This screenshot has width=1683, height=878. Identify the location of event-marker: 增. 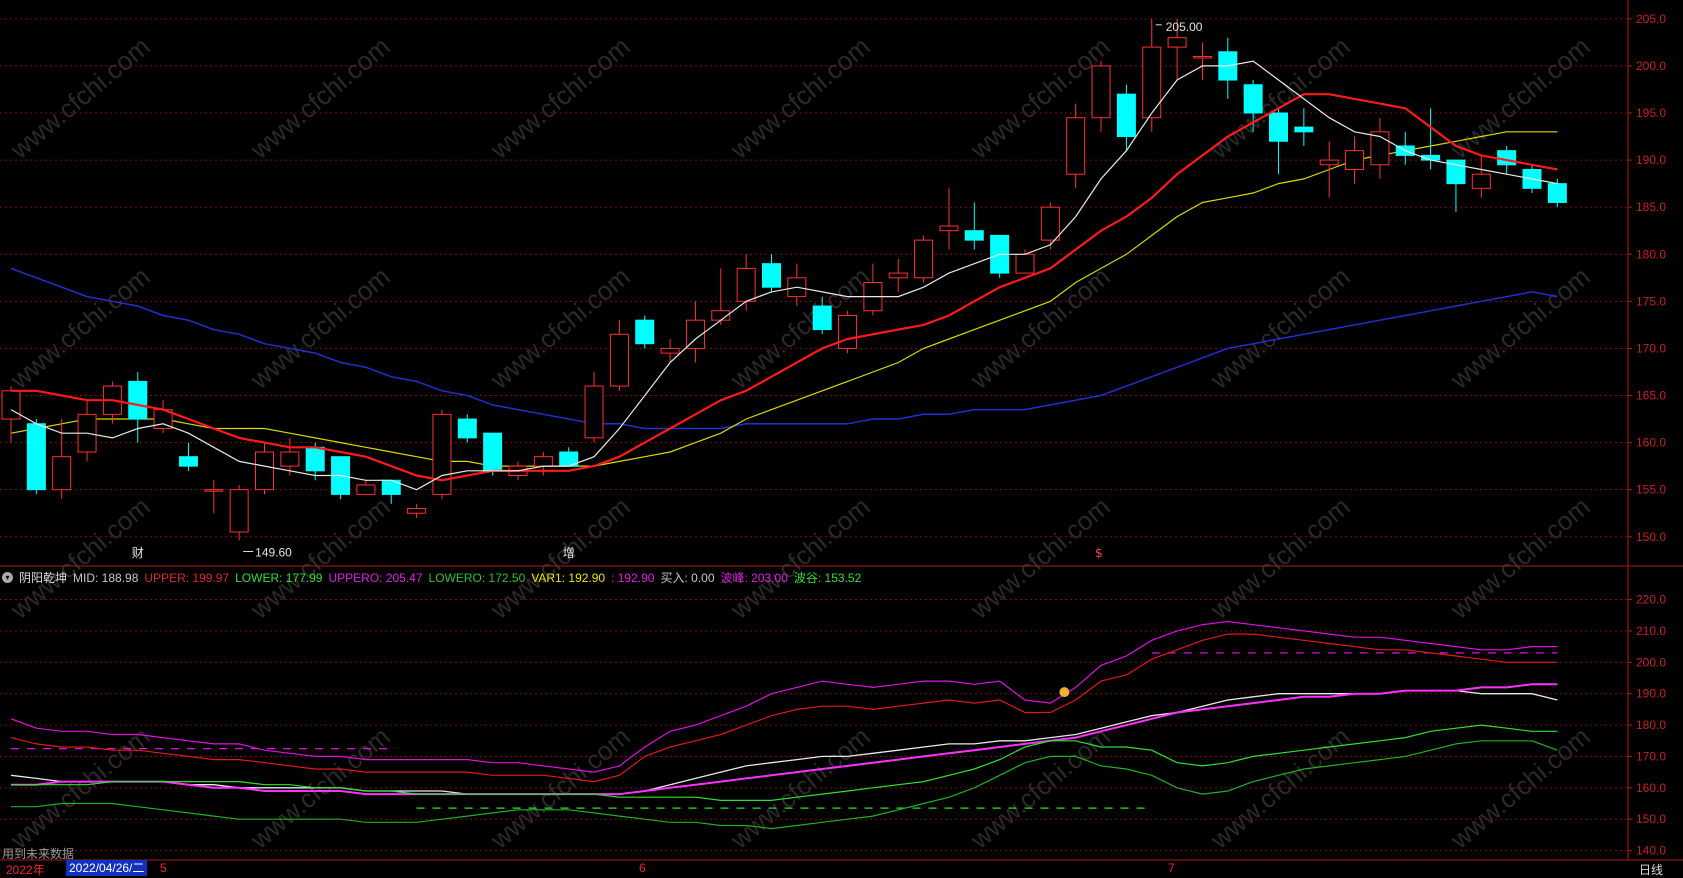
(569, 553).